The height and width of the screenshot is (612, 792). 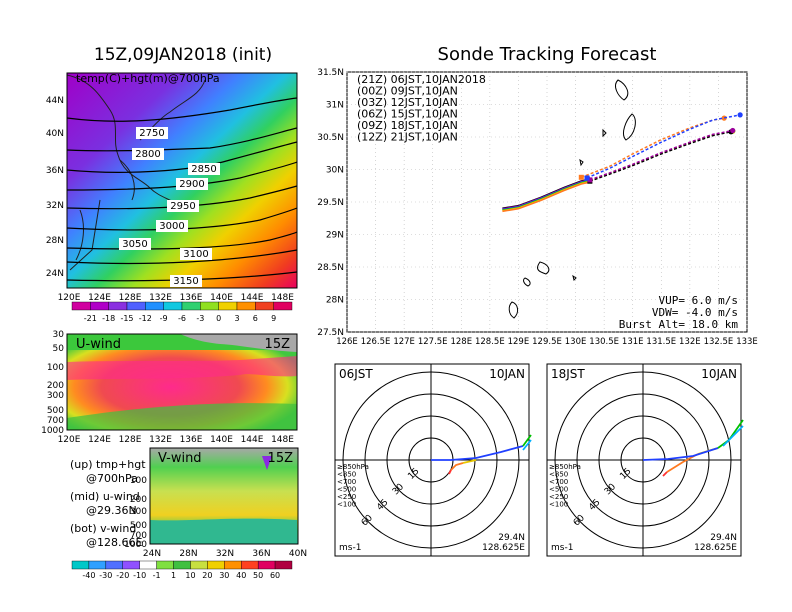 I want to click on colorbar-label: 30, so click(x=224, y=575).